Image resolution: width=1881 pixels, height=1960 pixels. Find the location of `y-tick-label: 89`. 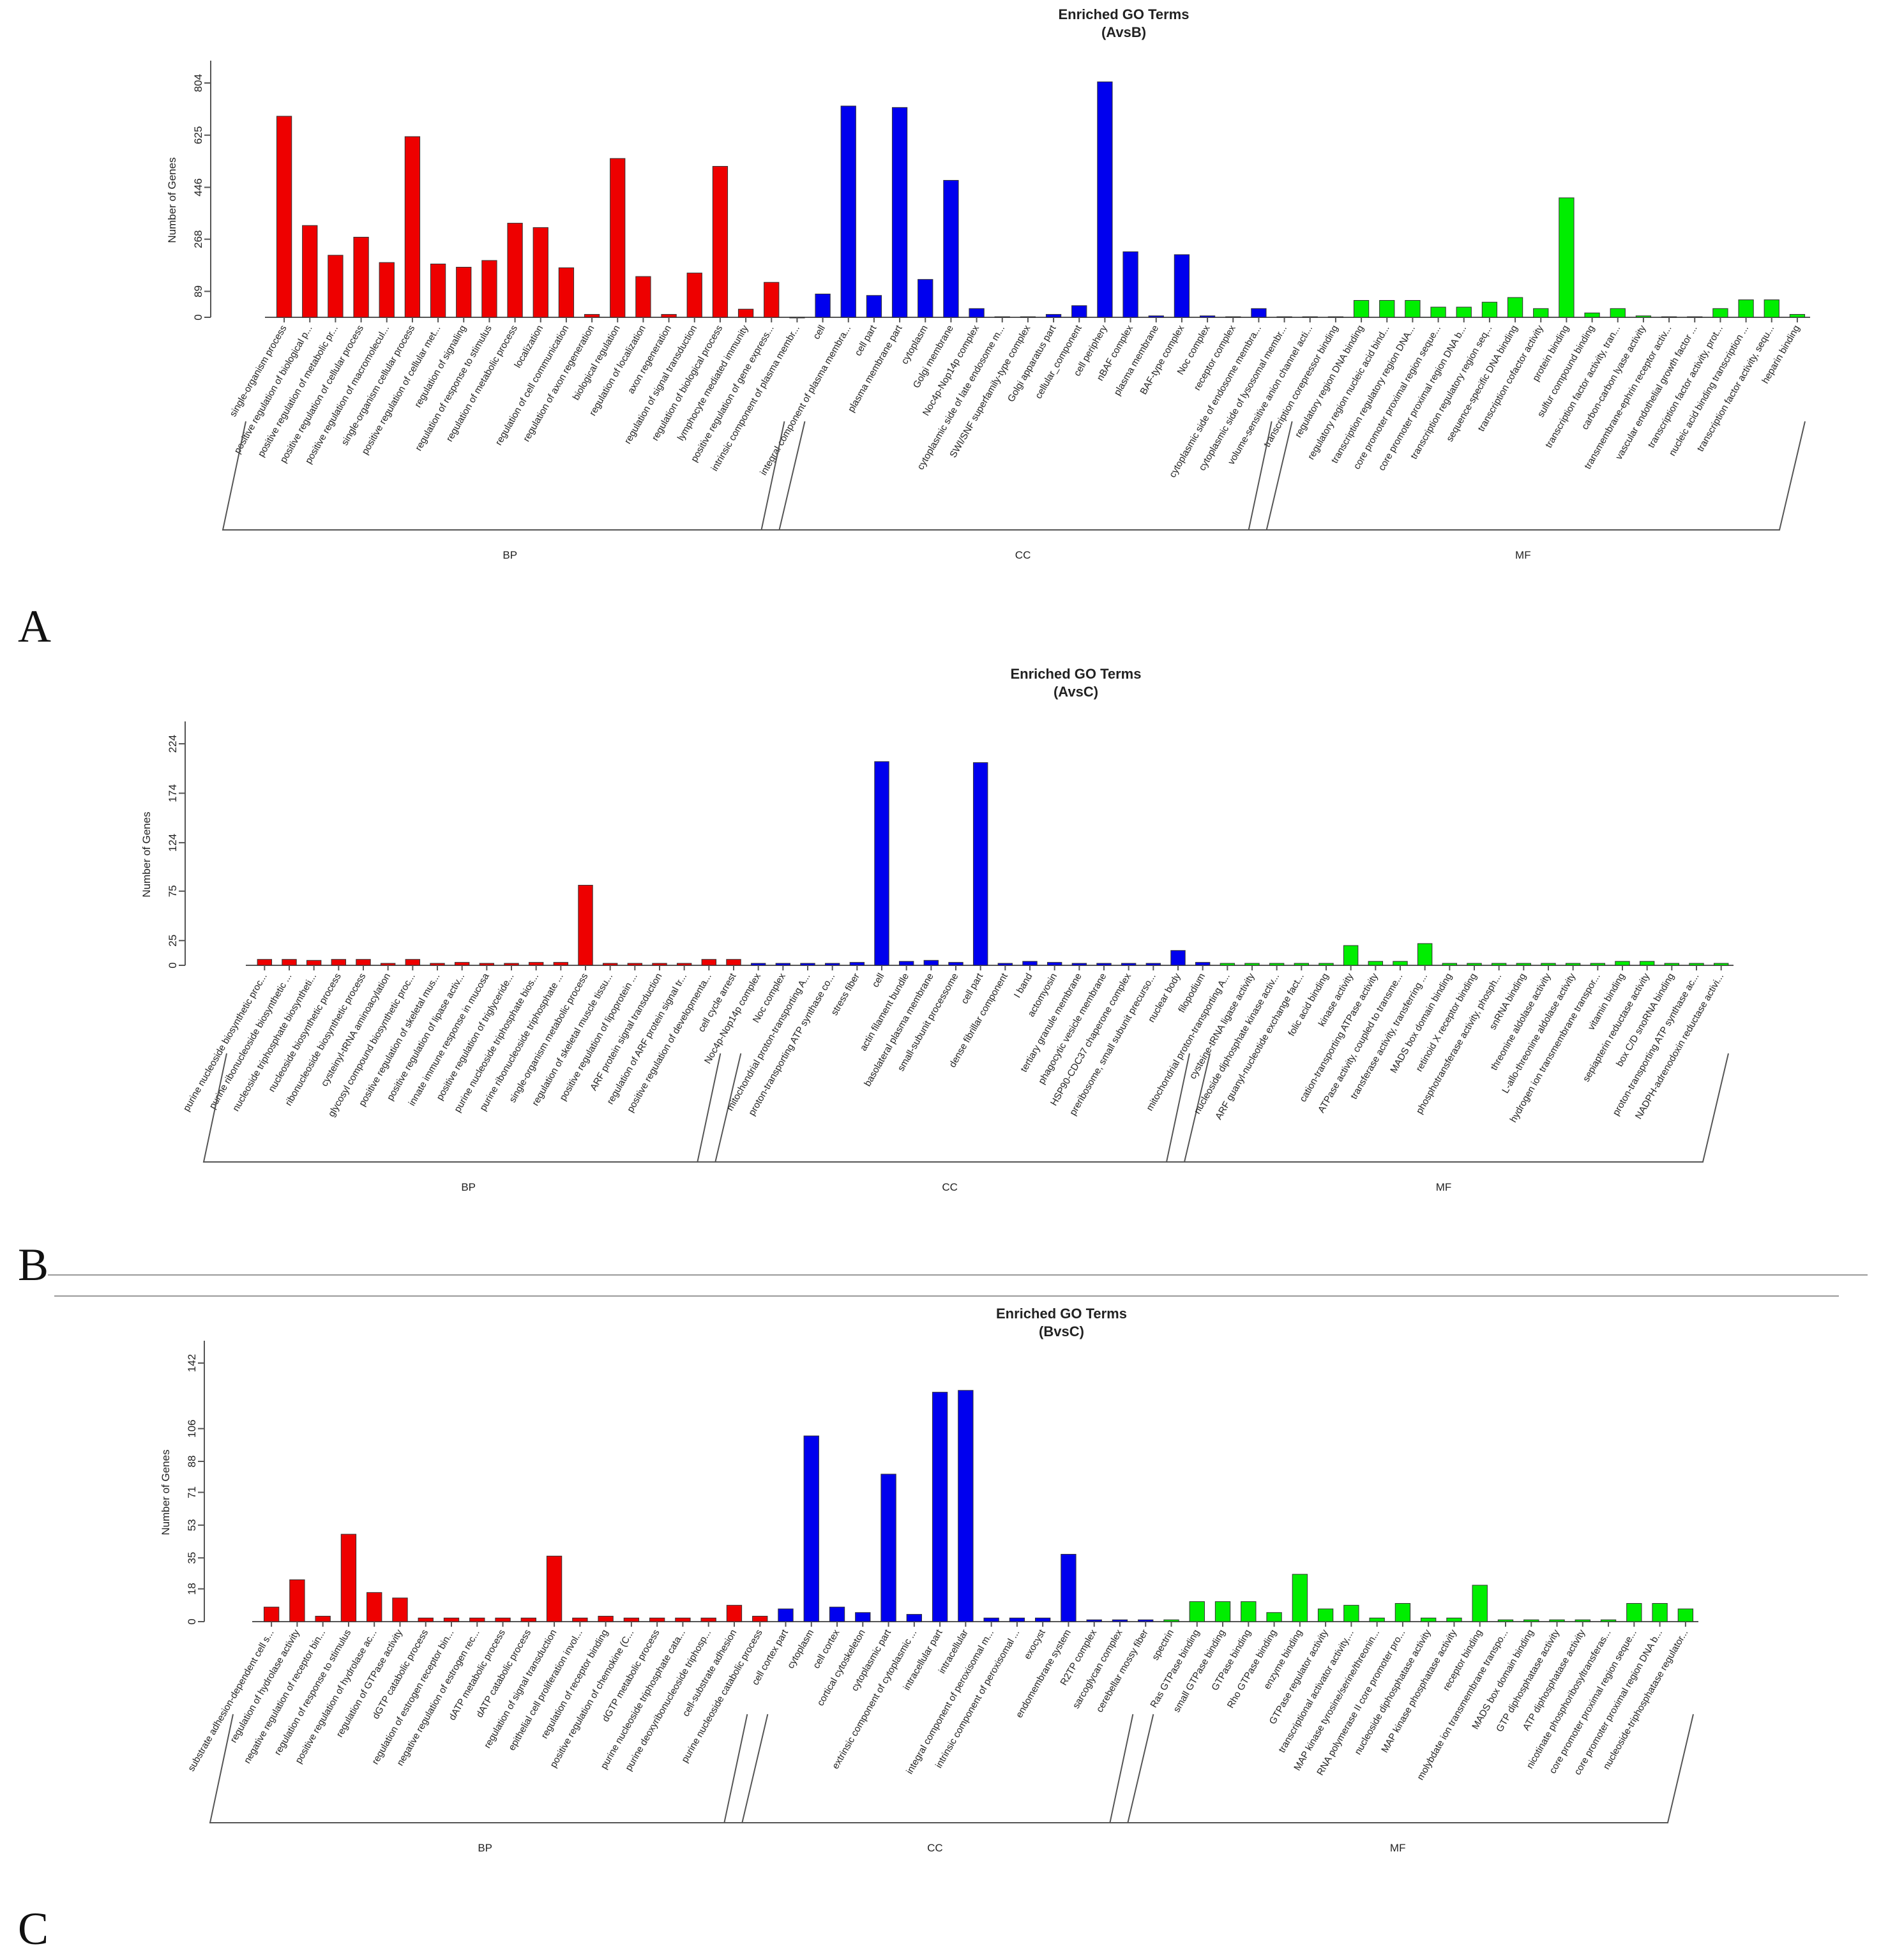

y-tick-label: 89 is located at coordinates (198, 291).